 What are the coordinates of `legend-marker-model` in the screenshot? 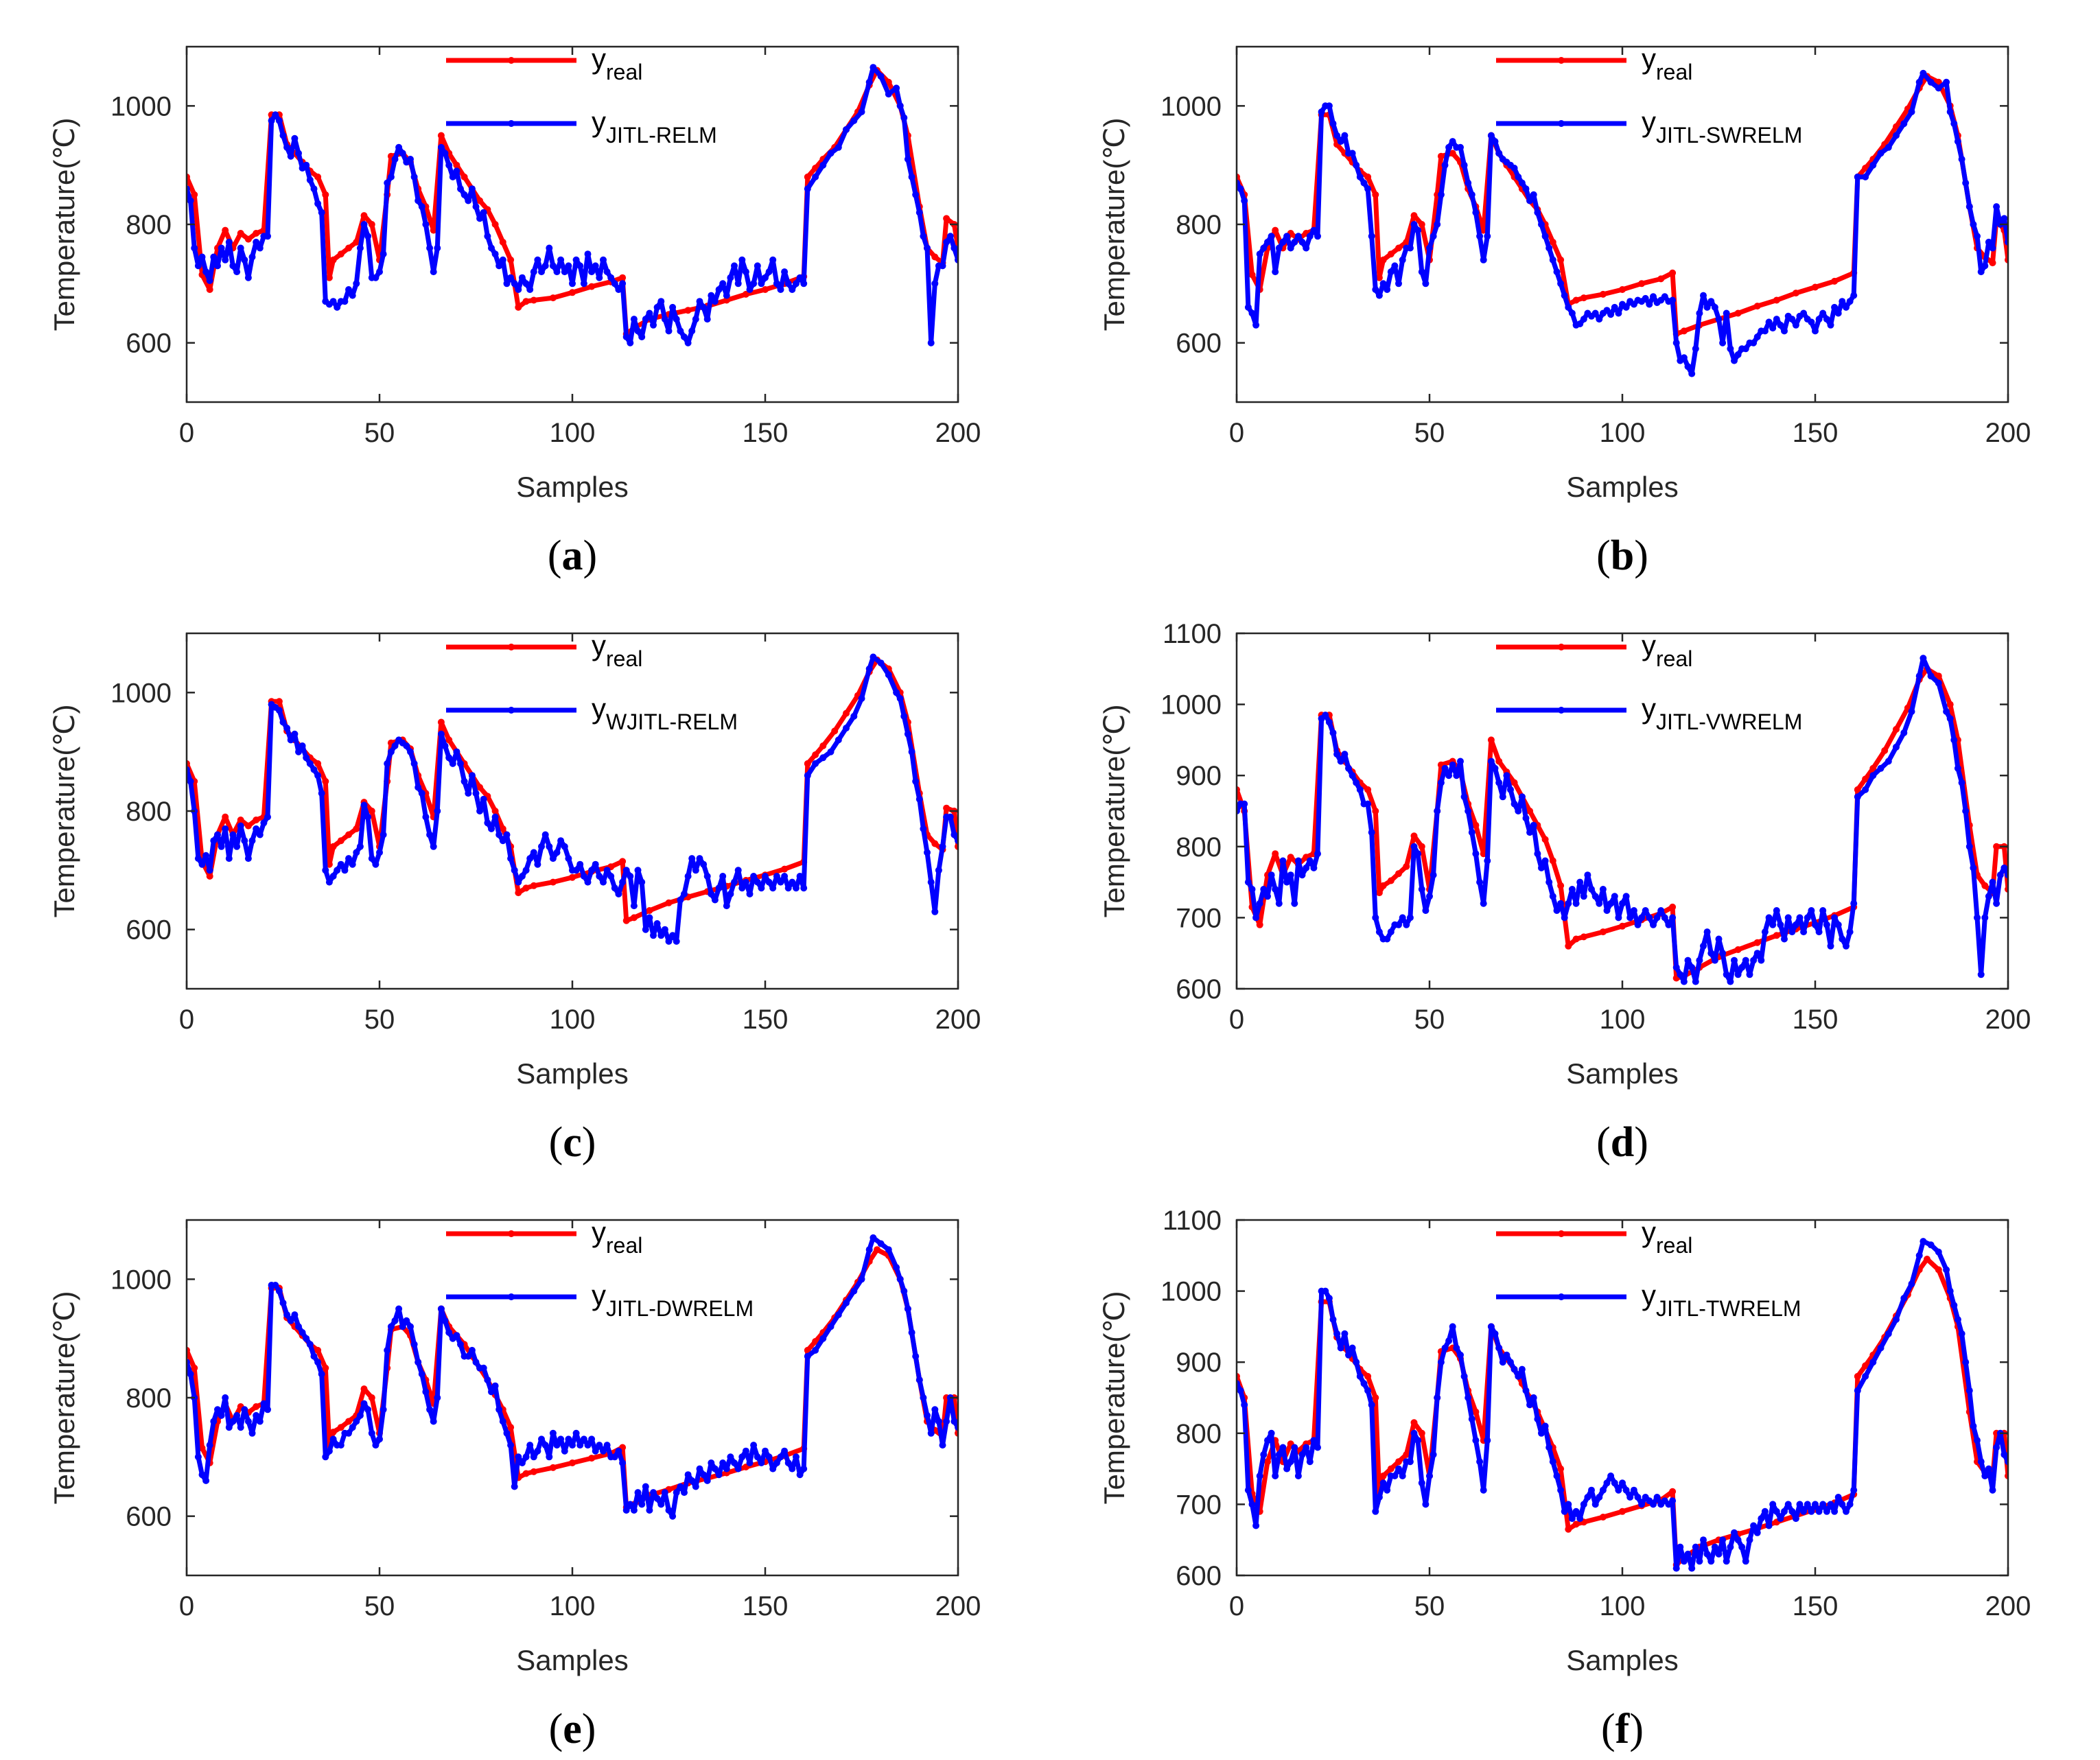 It's located at (1561, 1296).